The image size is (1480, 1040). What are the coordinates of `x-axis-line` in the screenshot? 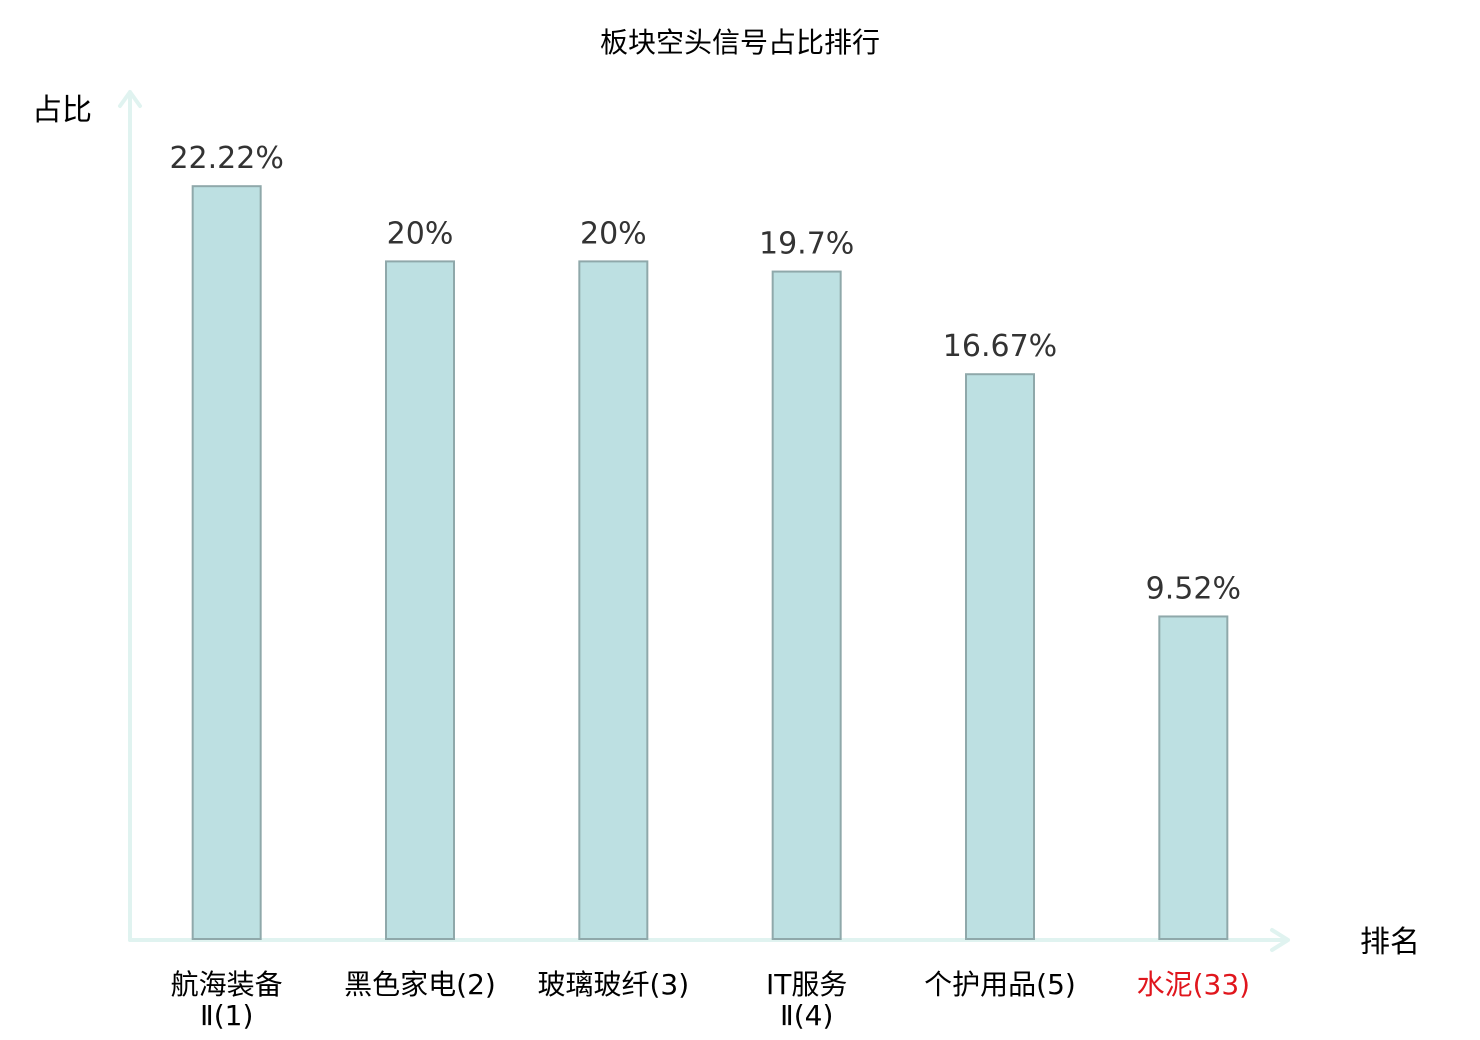 It's located at (709, 940).